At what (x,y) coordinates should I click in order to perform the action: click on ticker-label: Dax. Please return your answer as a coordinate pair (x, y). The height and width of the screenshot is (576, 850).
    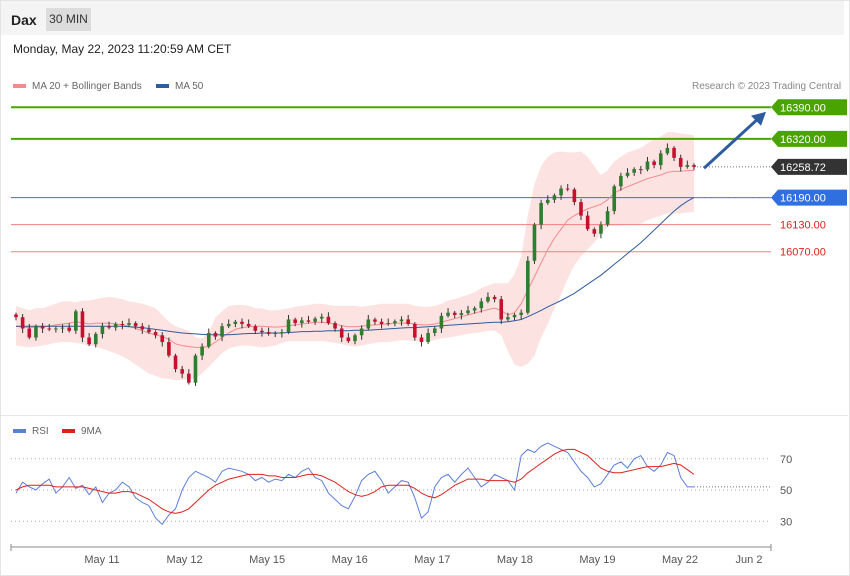
    Looking at the image, I should click on (24, 20).